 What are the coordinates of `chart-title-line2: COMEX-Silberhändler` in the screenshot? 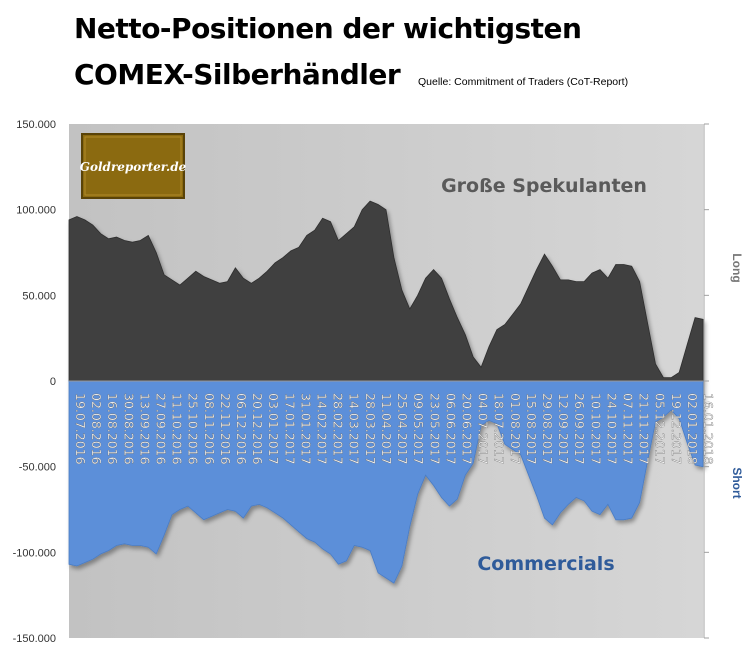 It's located at (237, 74).